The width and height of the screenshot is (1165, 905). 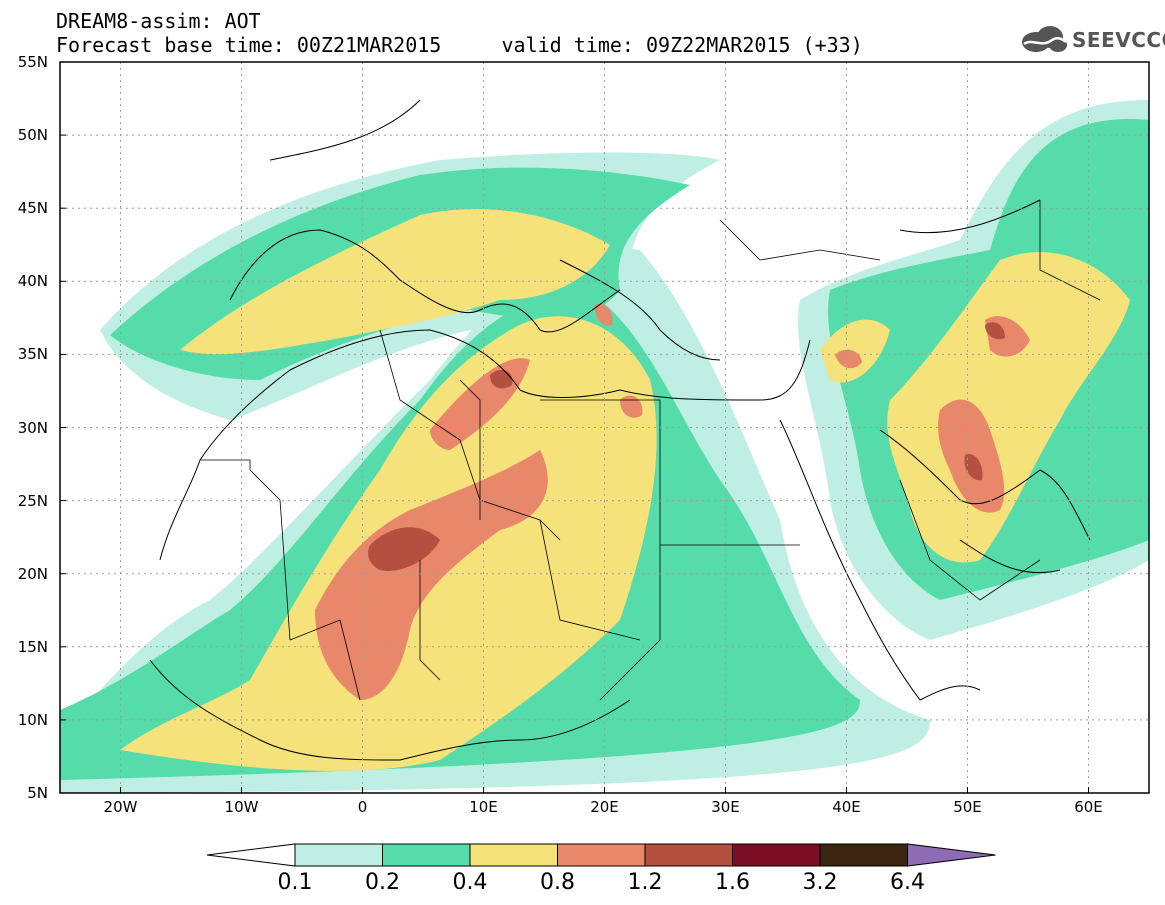 I want to click on colorbar-label: 0.1, so click(x=295, y=882).